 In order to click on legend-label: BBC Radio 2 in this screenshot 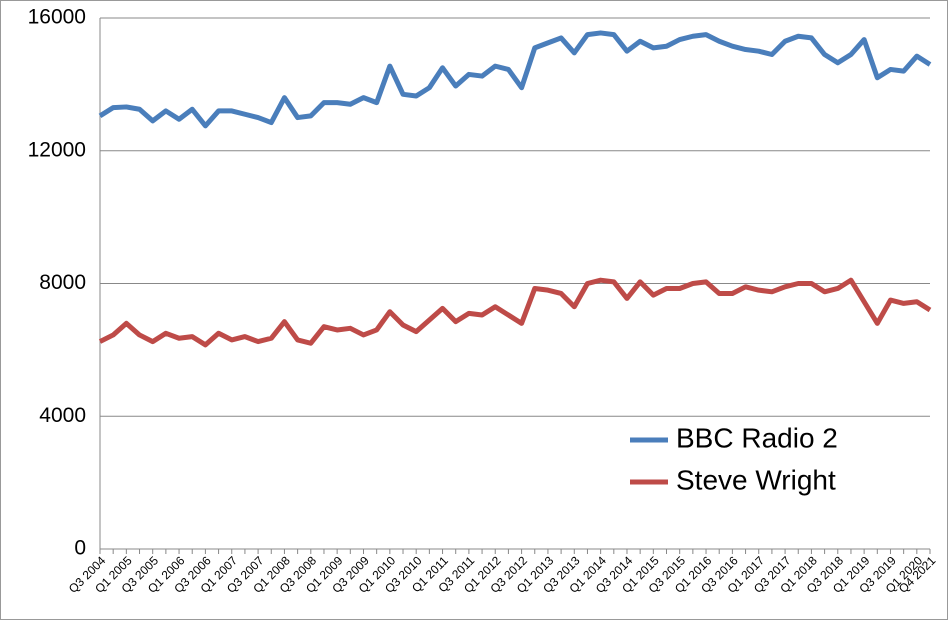, I will do `click(757, 437)`.